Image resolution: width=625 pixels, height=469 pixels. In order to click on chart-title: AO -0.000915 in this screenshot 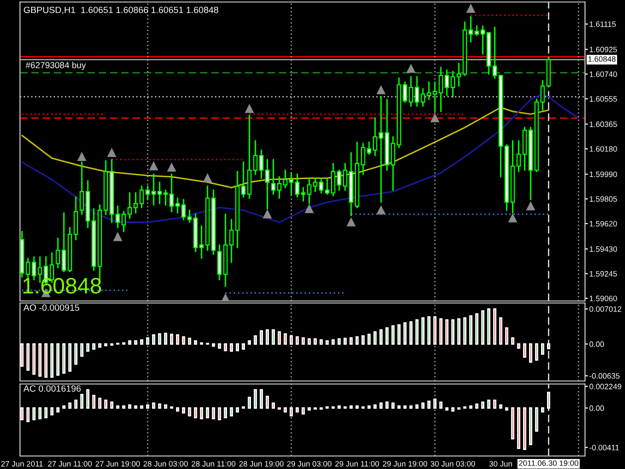, I will do `click(51, 307)`.